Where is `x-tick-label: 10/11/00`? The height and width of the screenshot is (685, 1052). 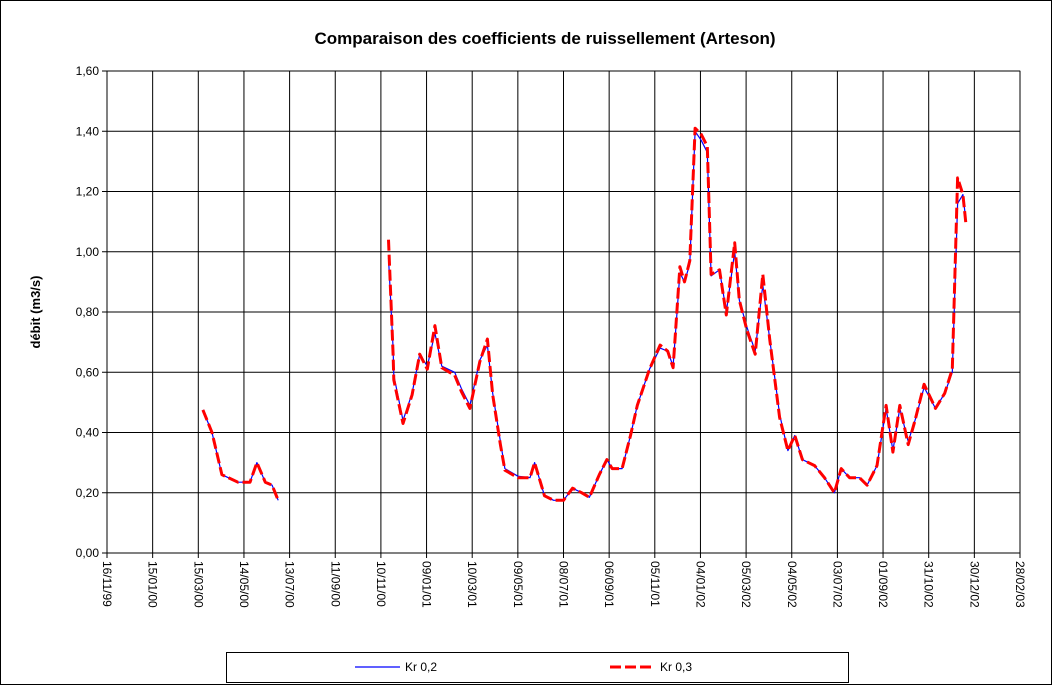 x-tick-label: 10/11/00 is located at coordinates (381, 584).